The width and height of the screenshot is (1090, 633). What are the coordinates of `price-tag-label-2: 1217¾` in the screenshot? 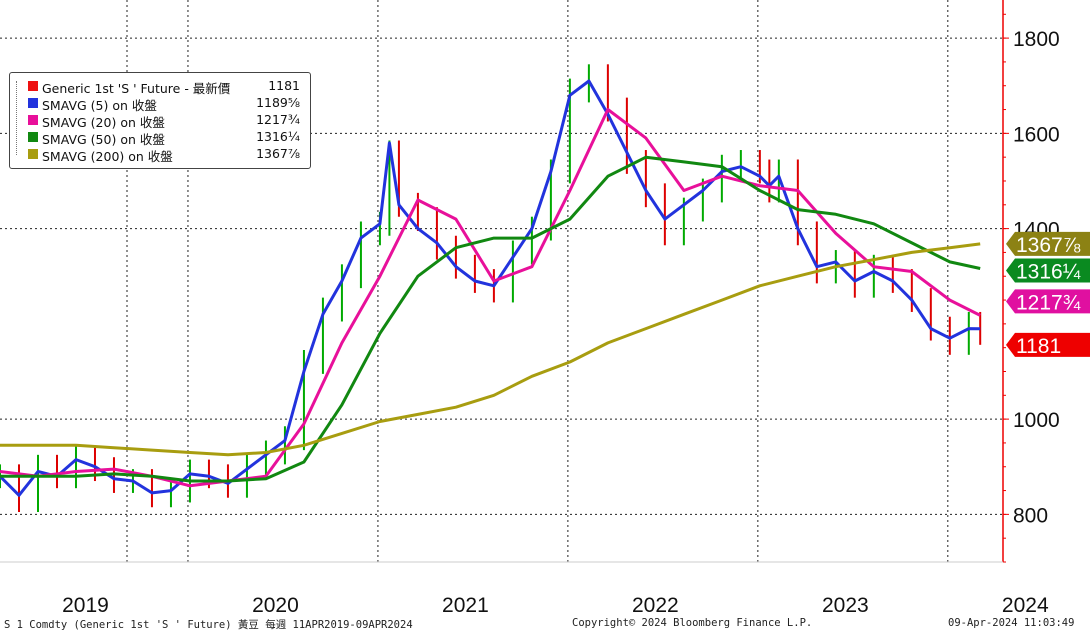 It's located at (1048, 302).